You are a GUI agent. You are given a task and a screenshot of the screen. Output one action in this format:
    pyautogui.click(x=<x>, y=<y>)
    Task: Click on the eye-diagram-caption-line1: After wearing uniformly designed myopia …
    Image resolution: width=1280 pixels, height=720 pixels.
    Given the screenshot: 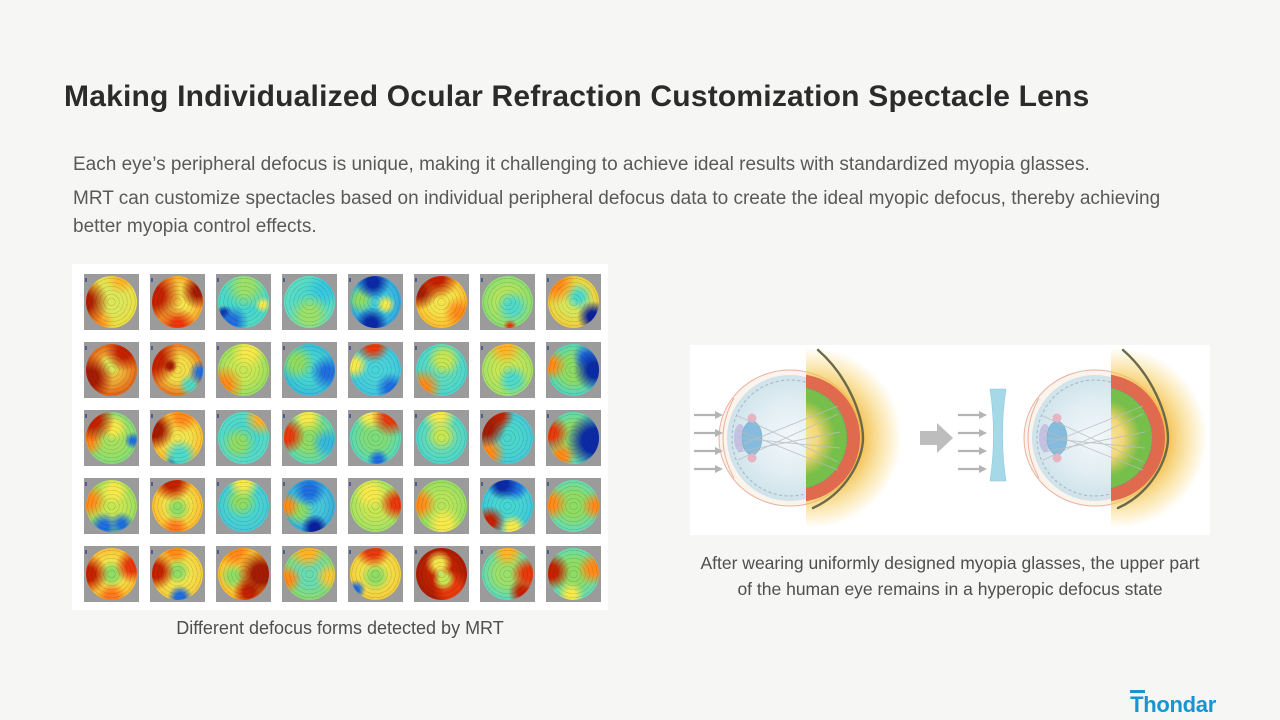 What is the action you would take?
    pyautogui.click(x=950, y=563)
    